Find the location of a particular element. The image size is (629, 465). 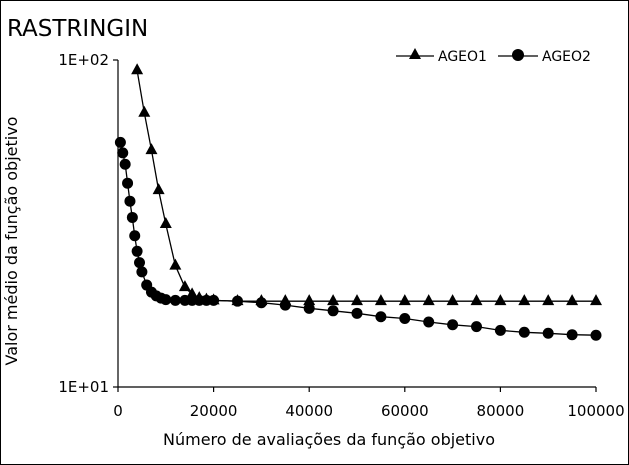

x-ticks: 0 20000 40000 60000 80000 100000 is located at coordinates (369, 403).